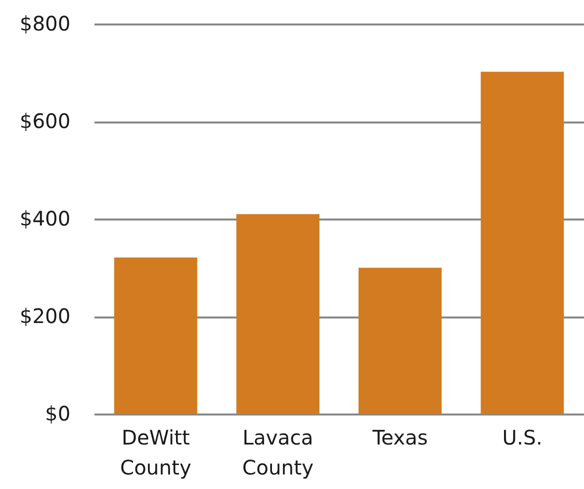  What do you see at coordinates (156, 453) in the screenshot?
I see `x-tick-label: DeWitt County` at bounding box center [156, 453].